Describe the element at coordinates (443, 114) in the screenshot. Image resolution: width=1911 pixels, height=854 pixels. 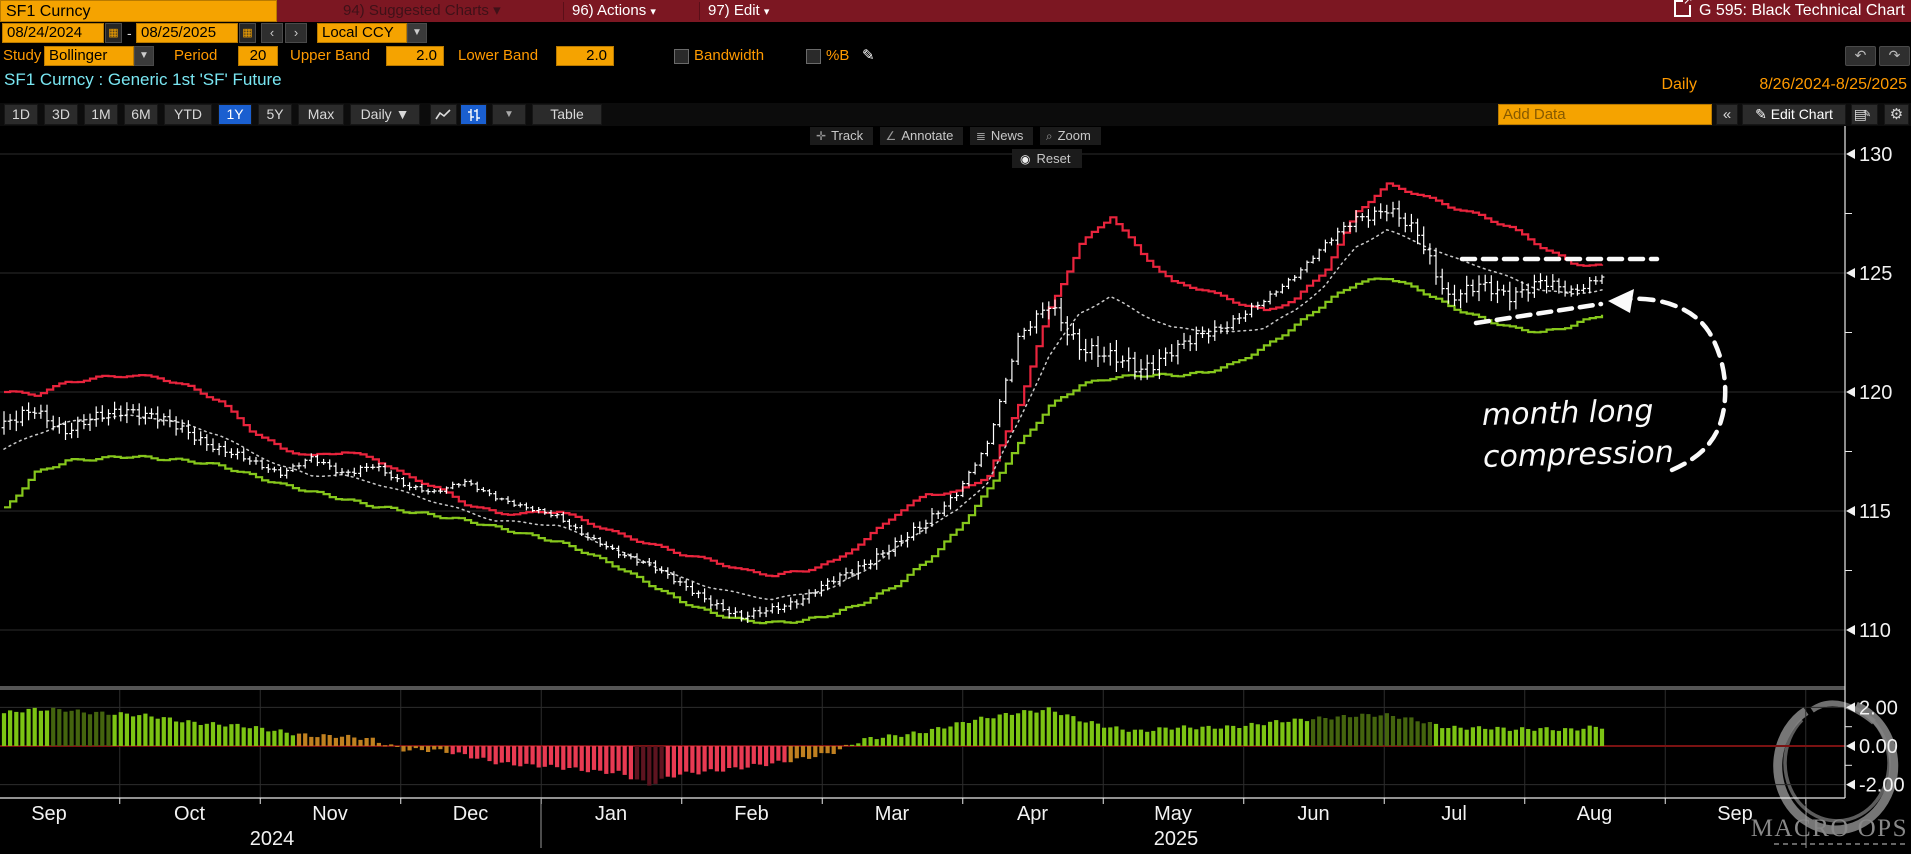
I see `line-chart-icon` at that location.